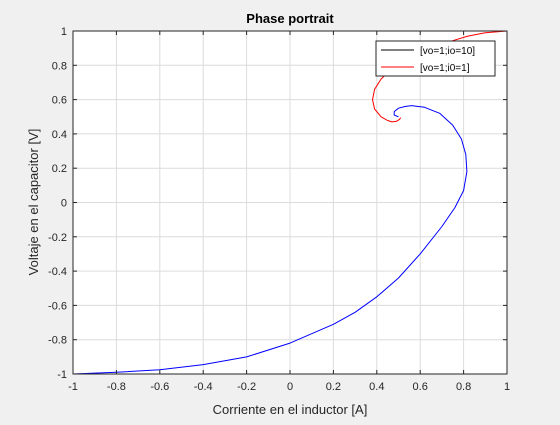  What do you see at coordinates (463, 387) in the screenshot?
I see `x-tick-label: 0.8` at bounding box center [463, 387].